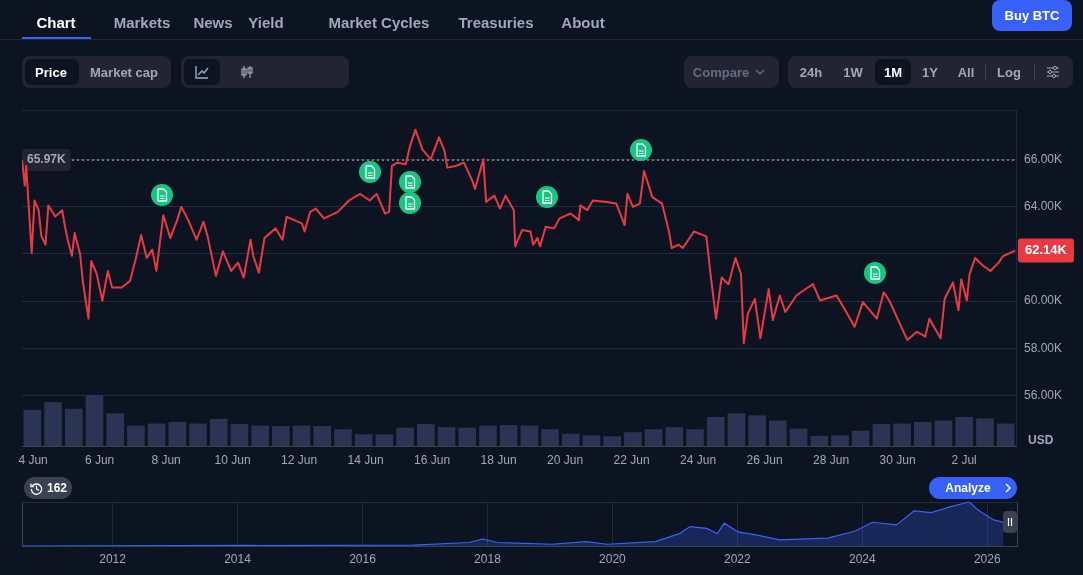 This screenshot has width=1083, height=575. I want to click on x-tick-label: 18 Jun, so click(498, 459).